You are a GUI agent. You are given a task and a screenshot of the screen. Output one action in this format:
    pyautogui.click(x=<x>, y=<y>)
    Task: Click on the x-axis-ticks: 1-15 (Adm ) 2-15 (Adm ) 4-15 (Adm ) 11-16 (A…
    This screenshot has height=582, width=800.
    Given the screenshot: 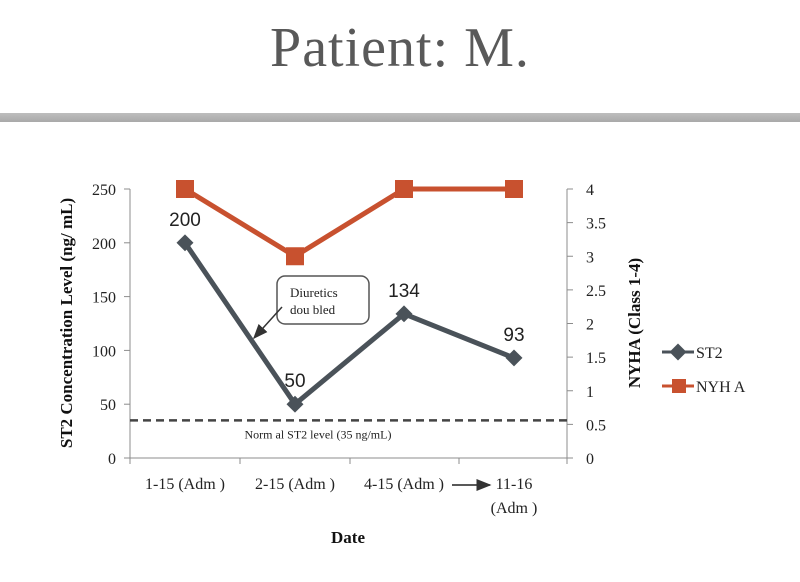 What is the action you would take?
    pyautogui.click(x=348, y=487)
    